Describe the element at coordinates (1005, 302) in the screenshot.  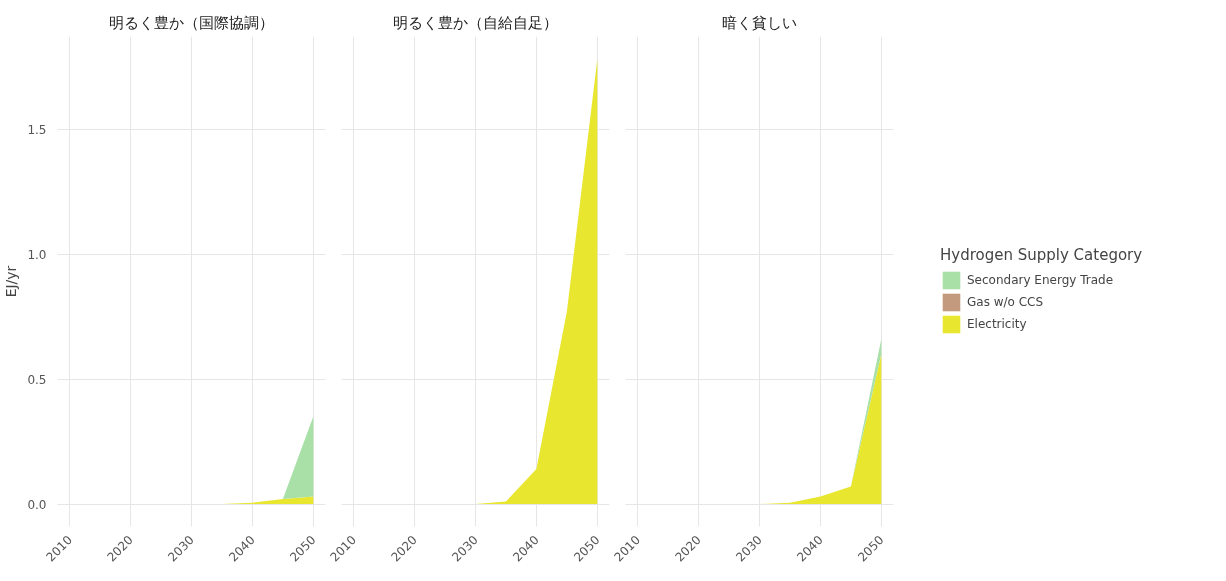
I see `legend-label: Gas w/o CCS` at that location.